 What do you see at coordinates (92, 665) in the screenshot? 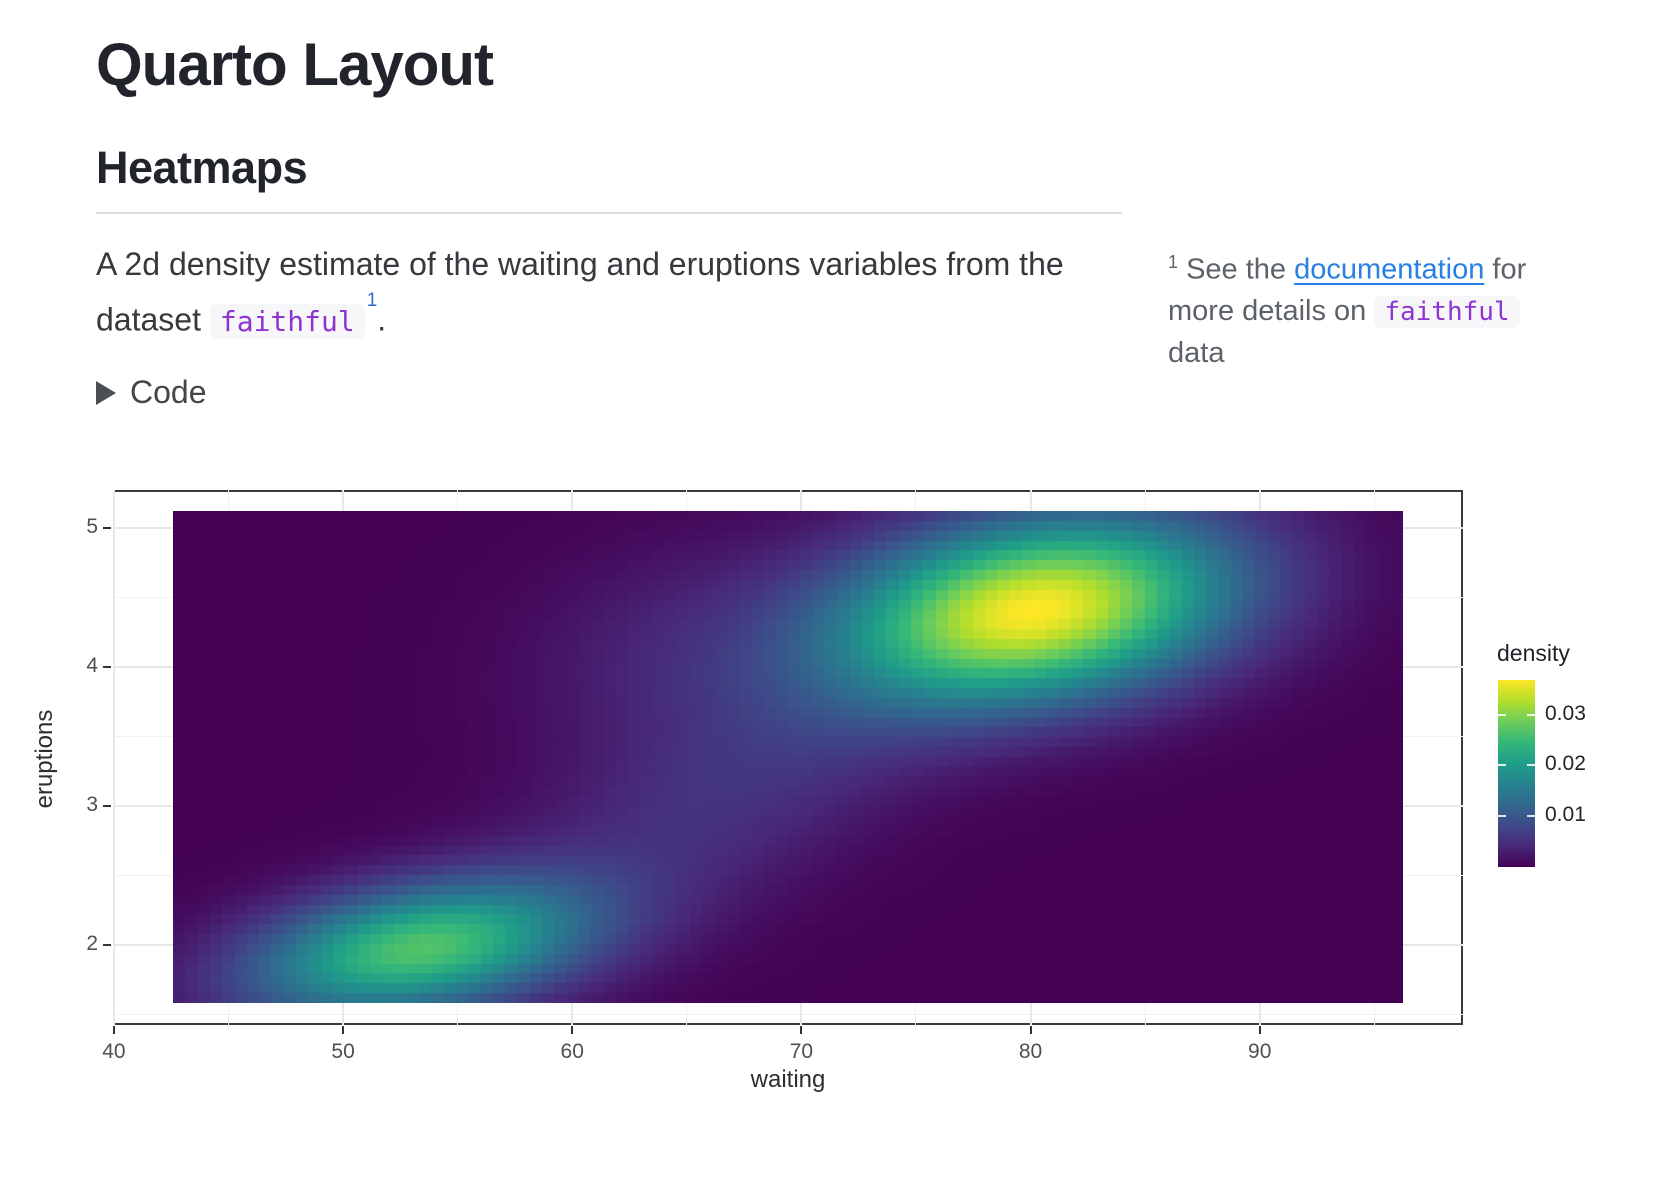
I see `y-axis-tick-label: 4` at bounding box center [92, 665].